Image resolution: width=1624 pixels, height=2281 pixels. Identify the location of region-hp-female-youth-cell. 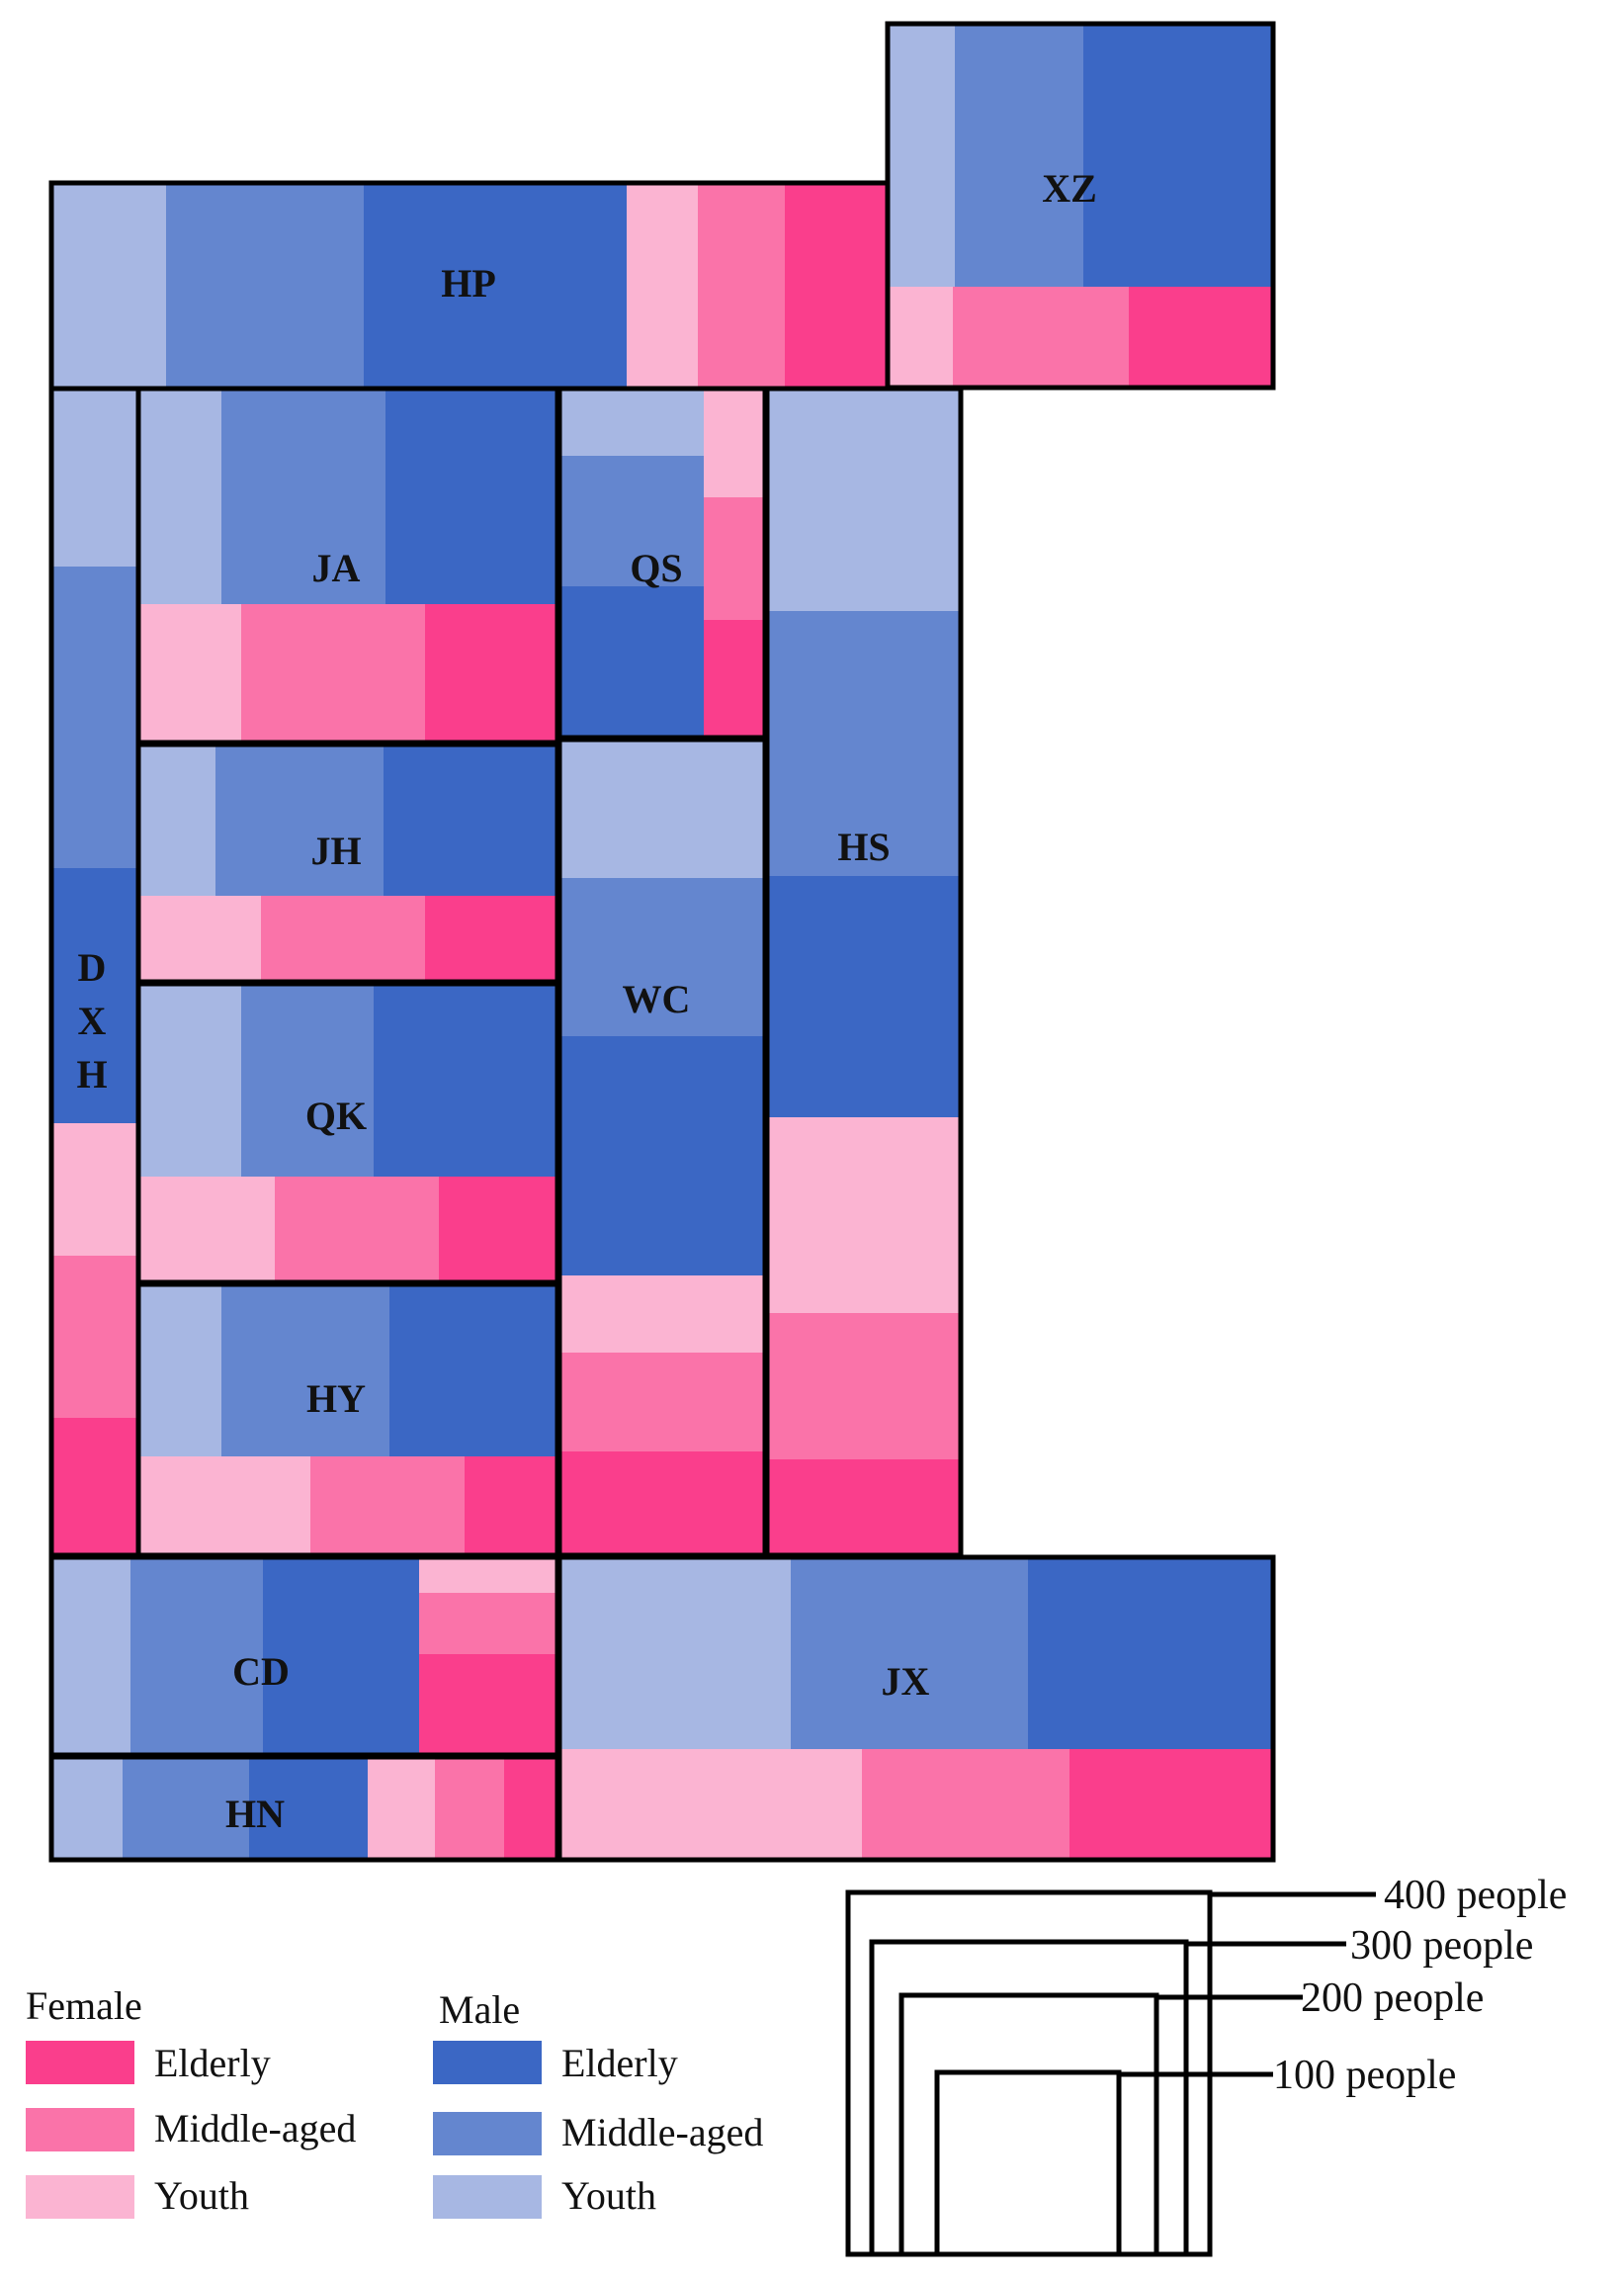
(662, 286).